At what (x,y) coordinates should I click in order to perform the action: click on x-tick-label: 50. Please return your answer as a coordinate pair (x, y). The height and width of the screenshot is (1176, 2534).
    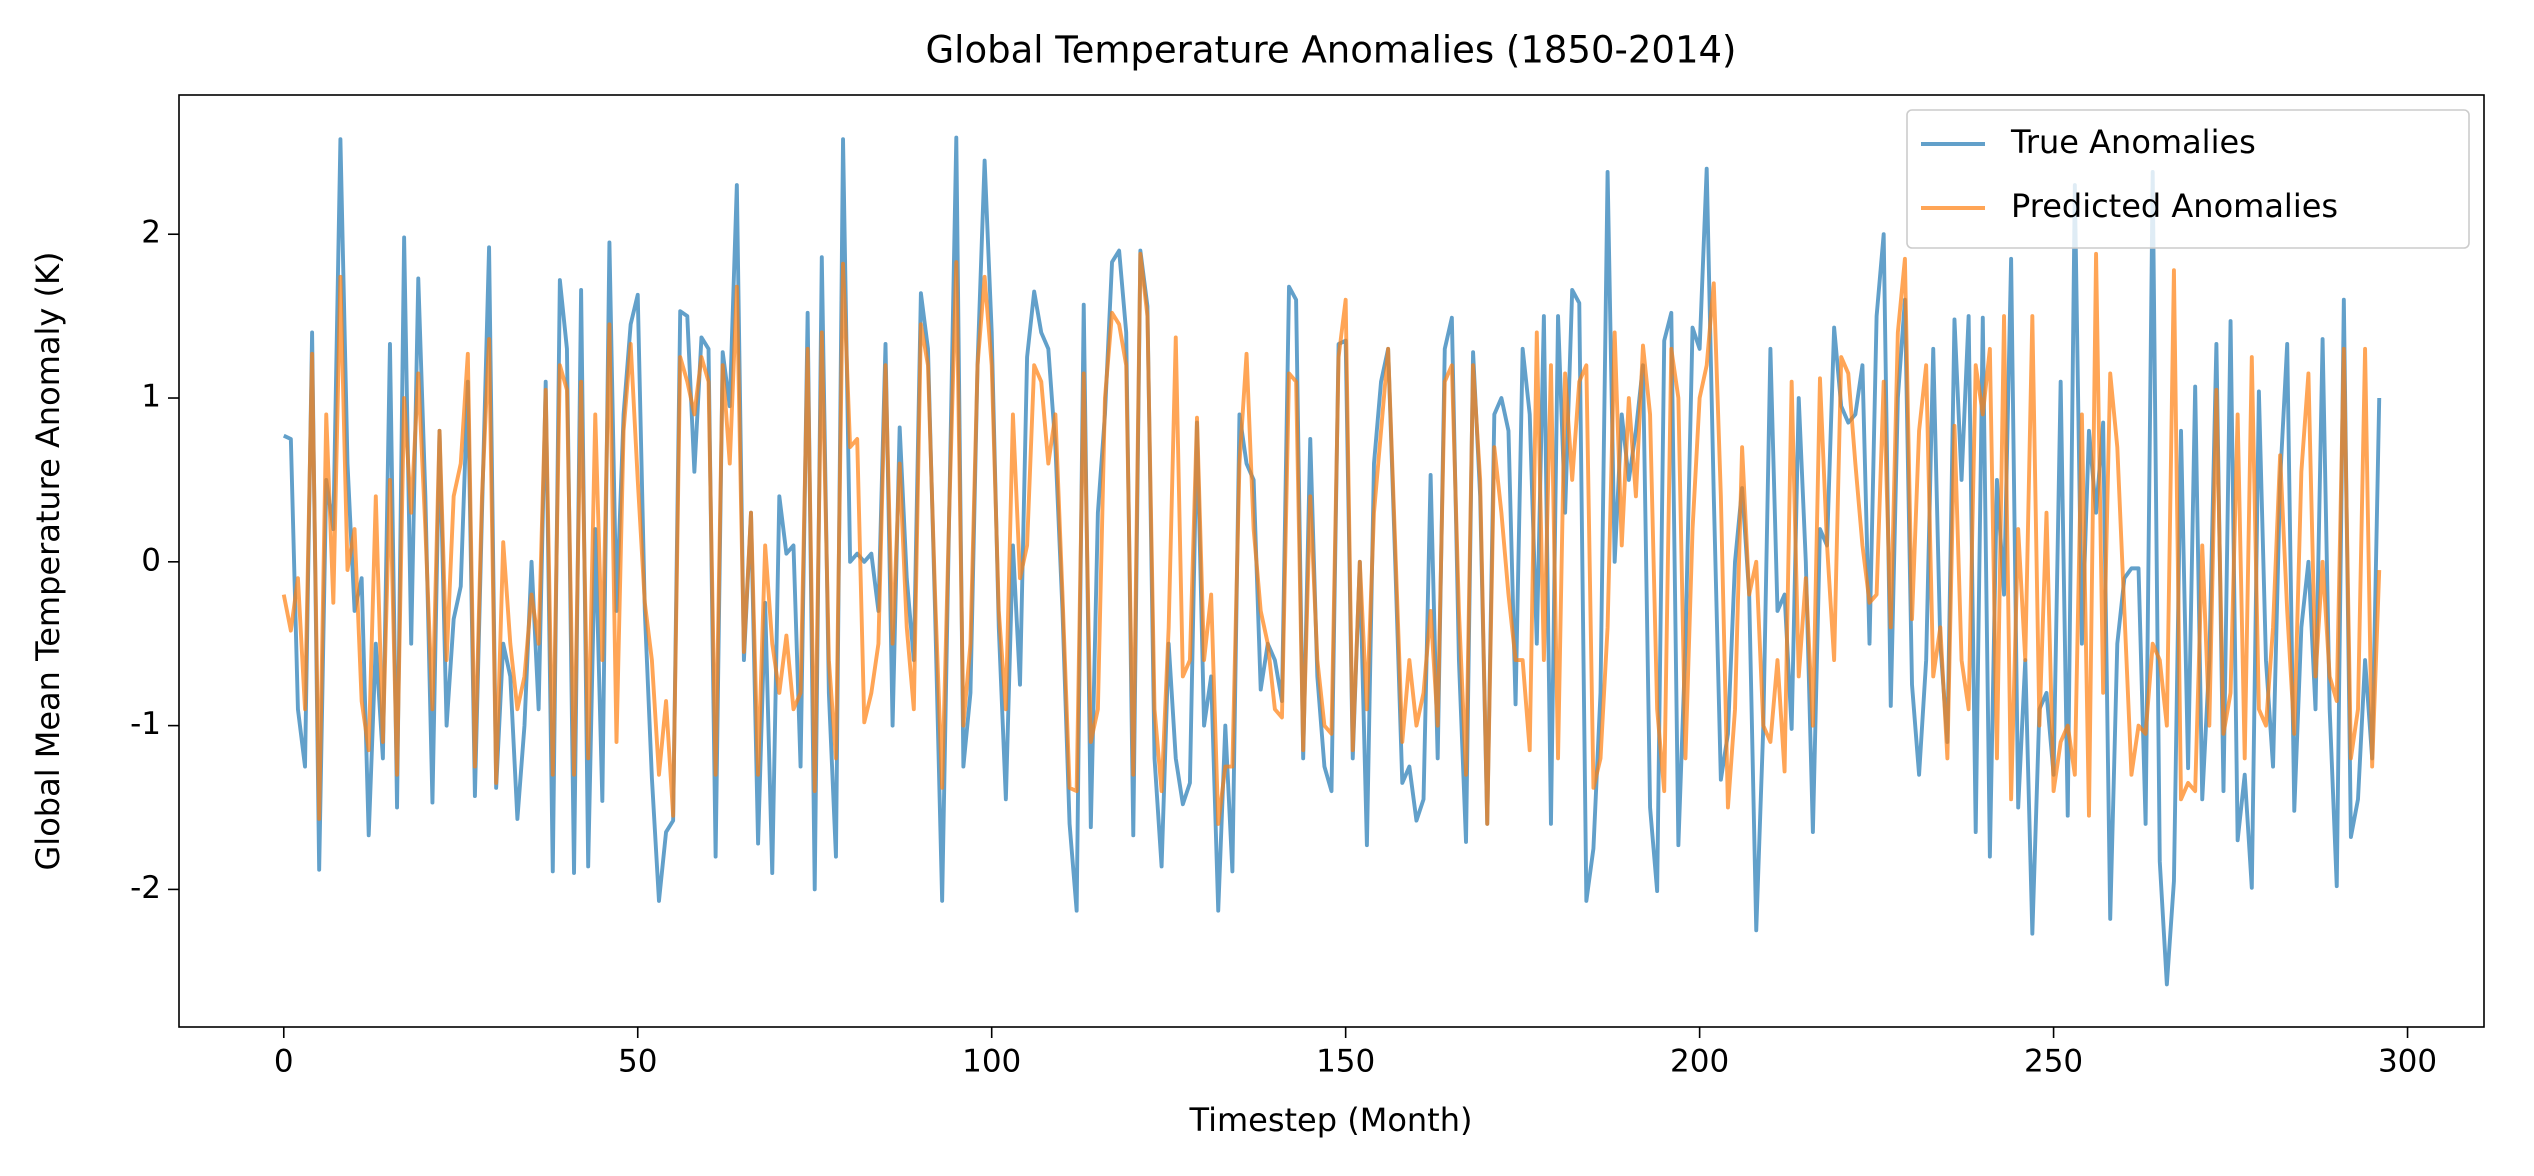
    Looking at the image, I should click on (637, 1062).